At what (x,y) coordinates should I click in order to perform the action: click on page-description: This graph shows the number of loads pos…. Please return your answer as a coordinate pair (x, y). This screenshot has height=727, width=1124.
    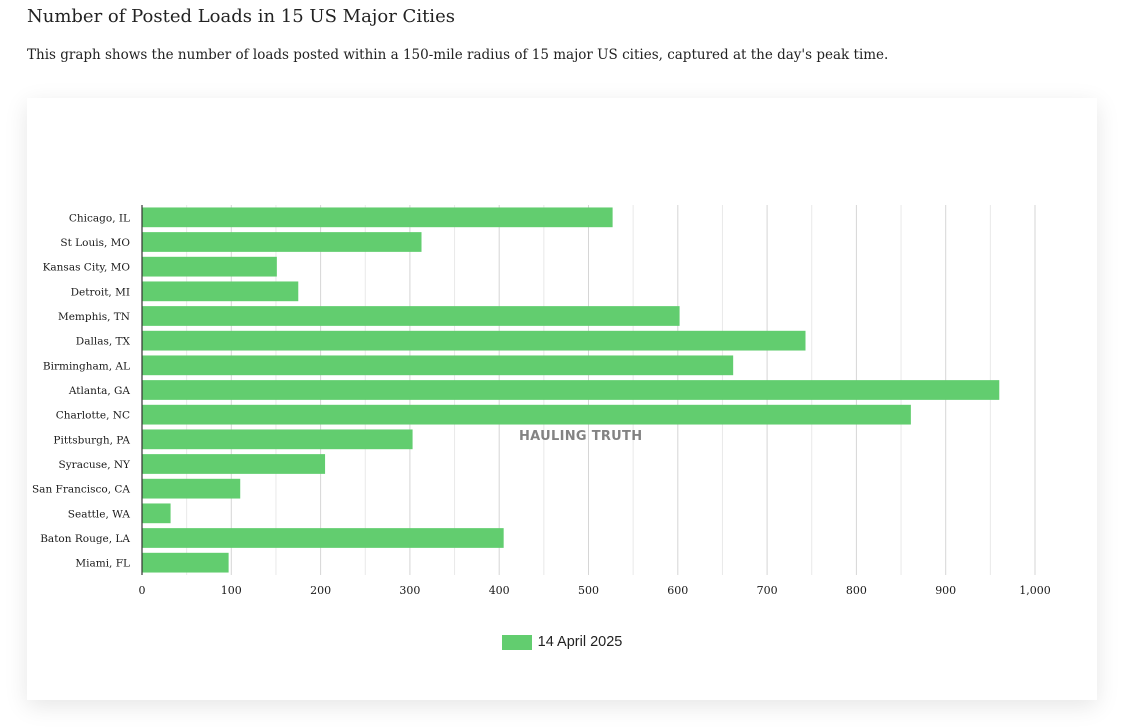
    Looking at the image, I should click on (458, 55).